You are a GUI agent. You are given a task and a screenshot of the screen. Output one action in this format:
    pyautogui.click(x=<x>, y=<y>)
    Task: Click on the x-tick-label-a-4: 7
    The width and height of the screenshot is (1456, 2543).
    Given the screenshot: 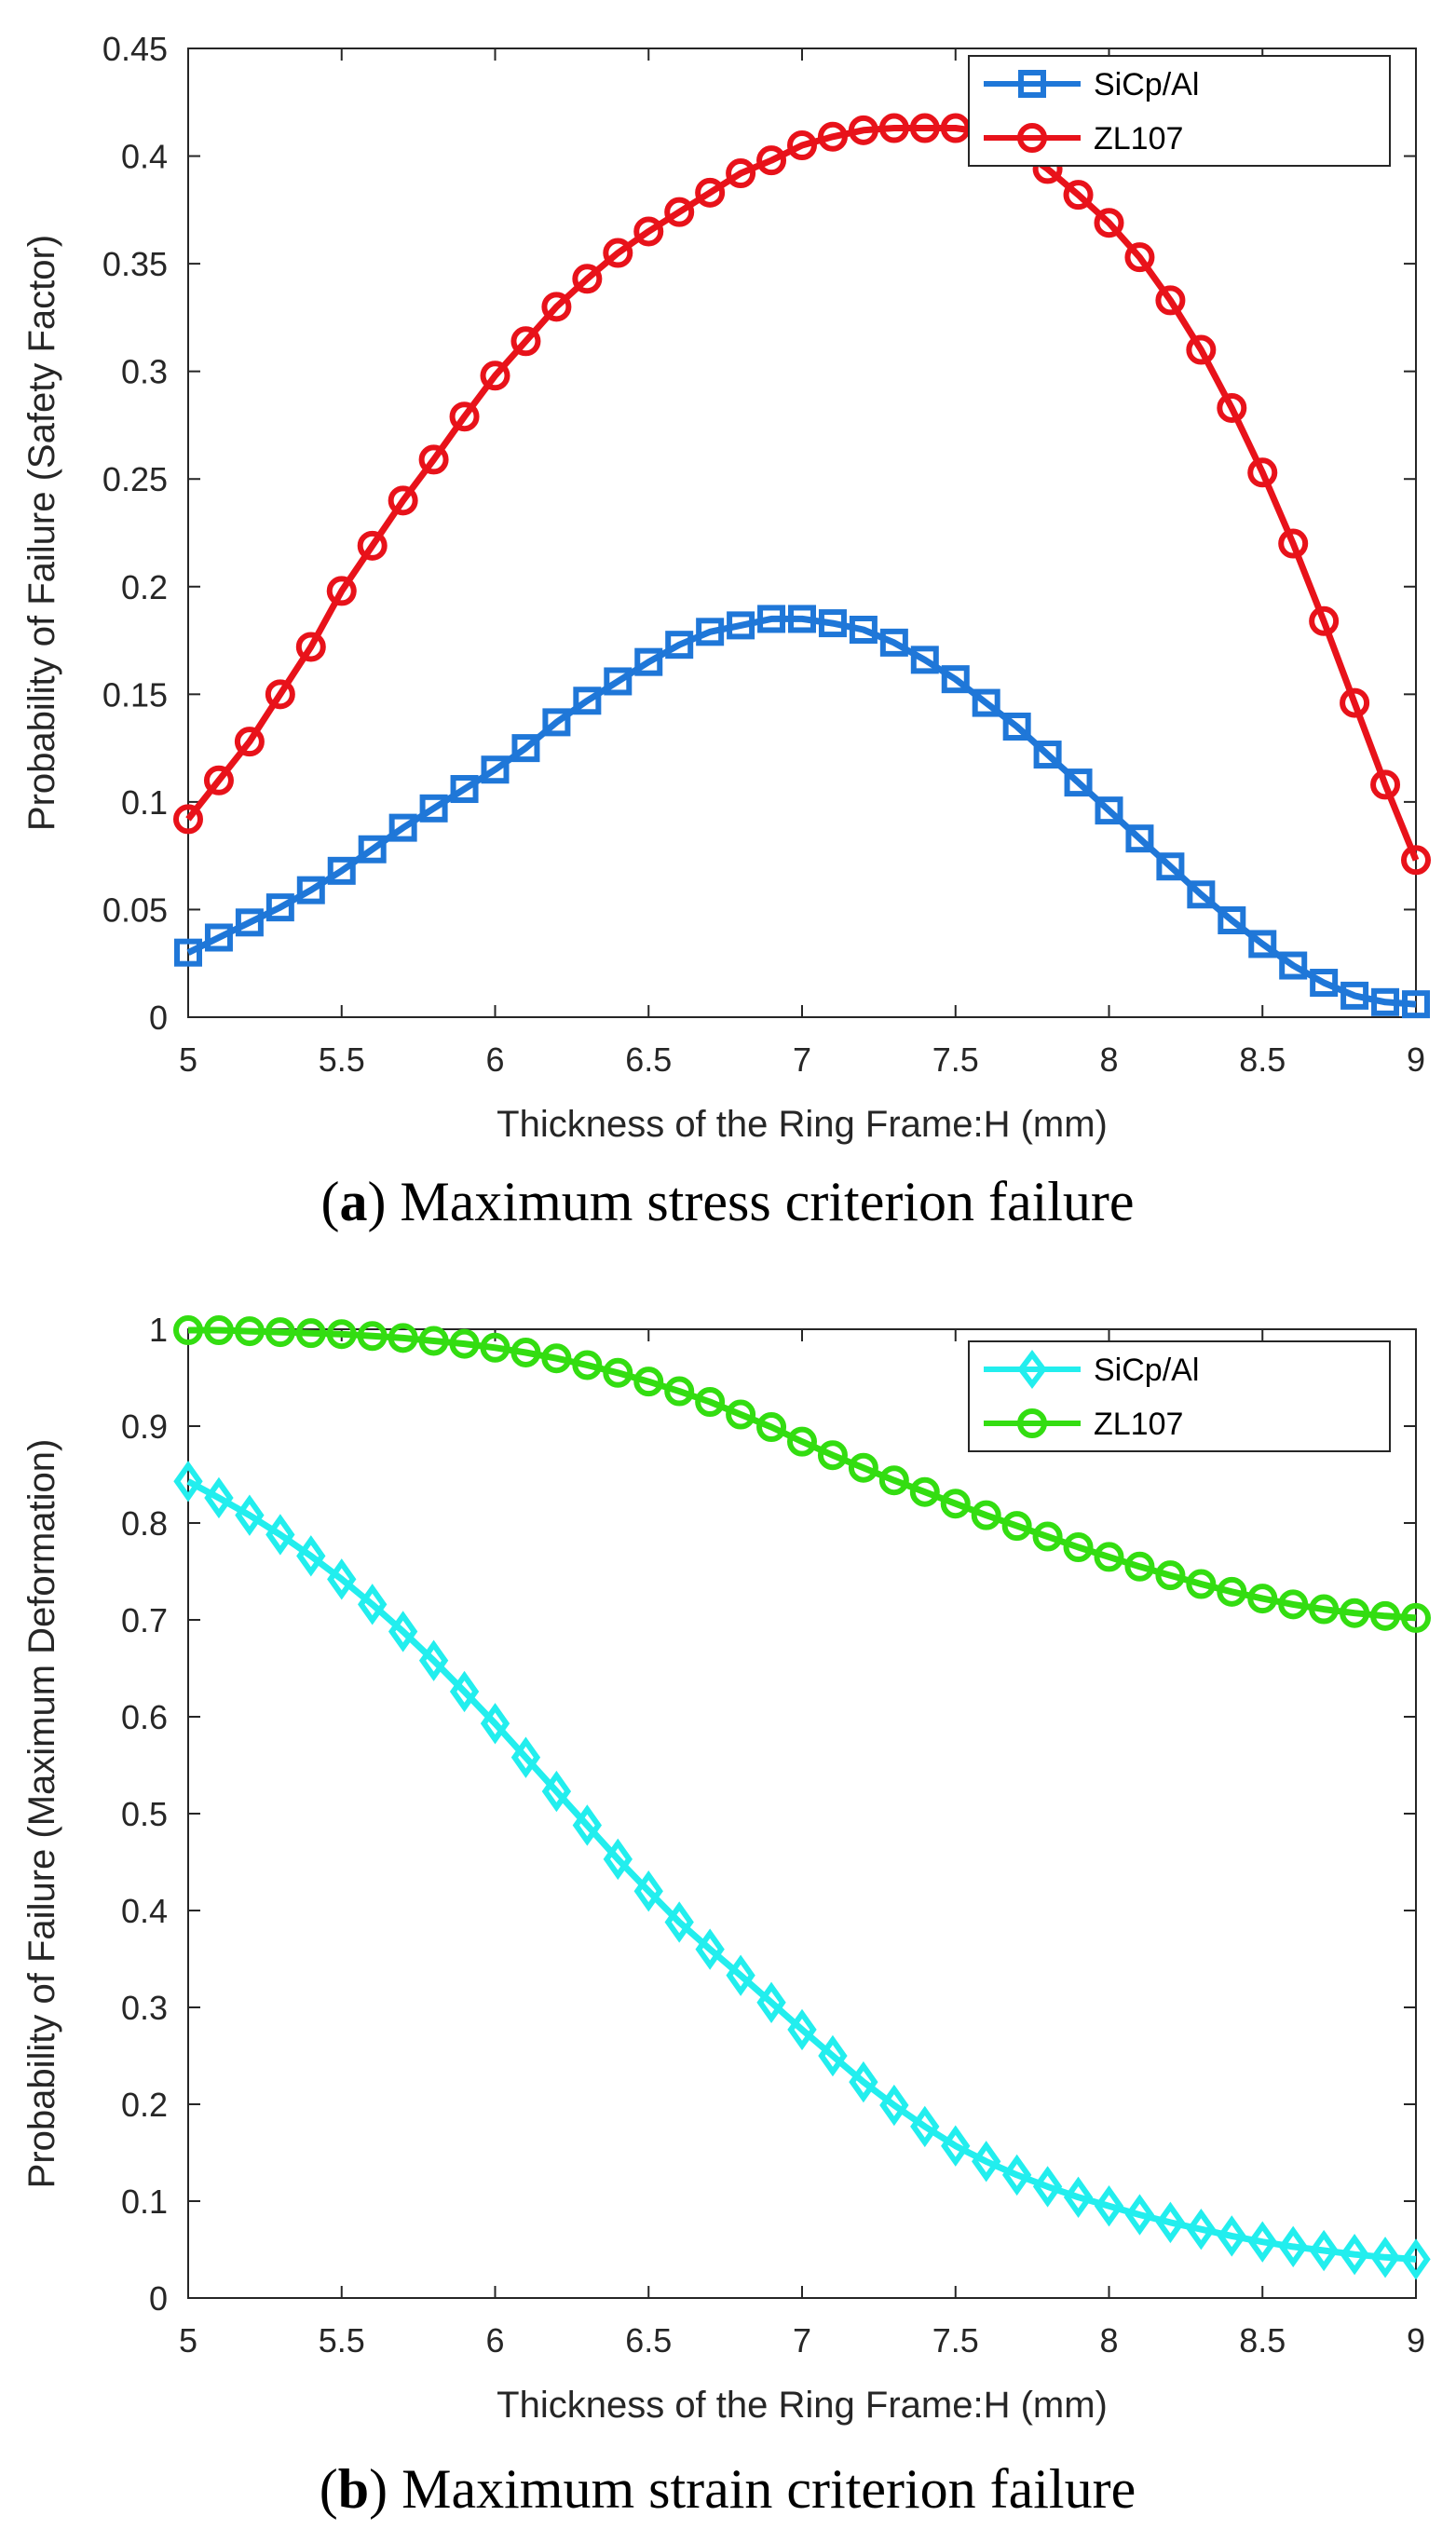 What is the action you would take?
    pyautogui.click(x=802, y=1059)
    